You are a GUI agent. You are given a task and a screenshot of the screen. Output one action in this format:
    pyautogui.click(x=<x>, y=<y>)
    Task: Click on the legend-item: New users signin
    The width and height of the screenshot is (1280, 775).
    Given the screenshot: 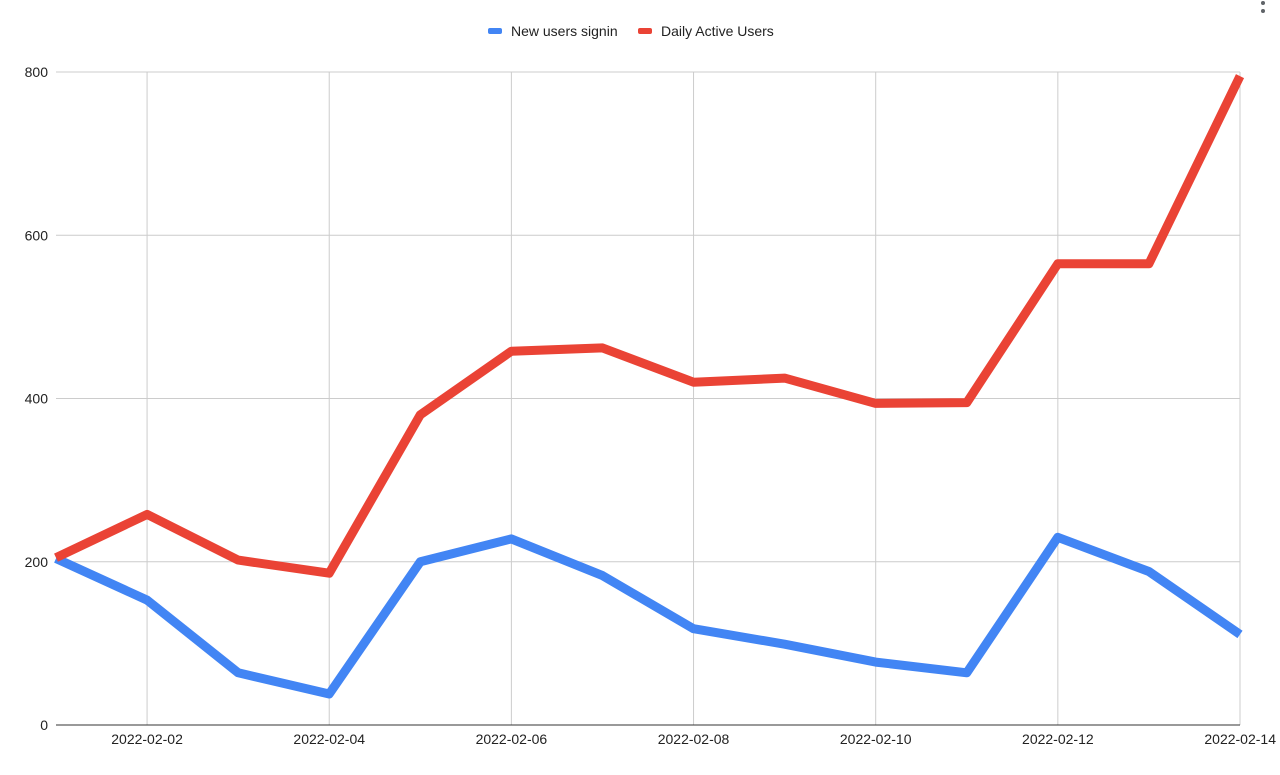 What is the action you would take?
    pyautogui.click(x=553, y=31)
    